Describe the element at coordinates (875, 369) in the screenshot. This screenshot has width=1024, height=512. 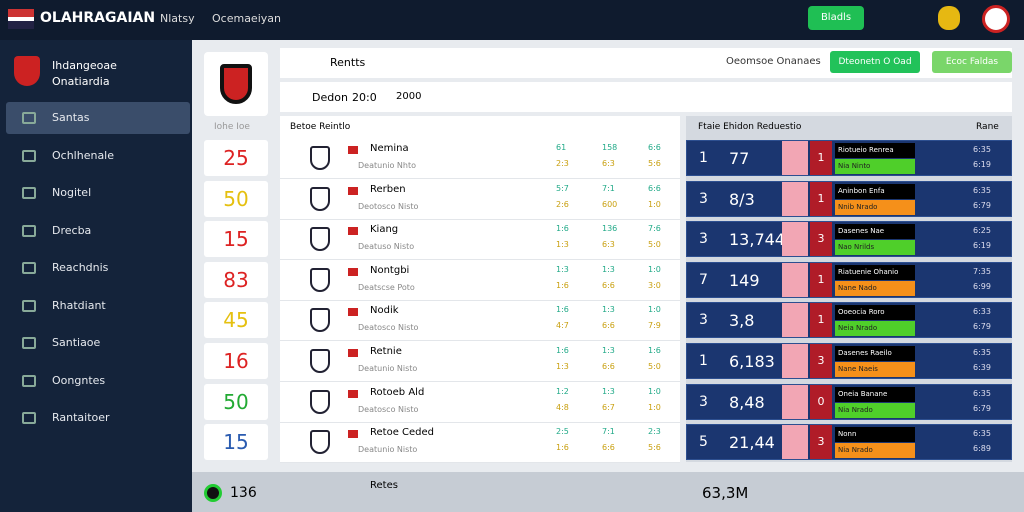
I see `note: Nane Naeis` at that location.